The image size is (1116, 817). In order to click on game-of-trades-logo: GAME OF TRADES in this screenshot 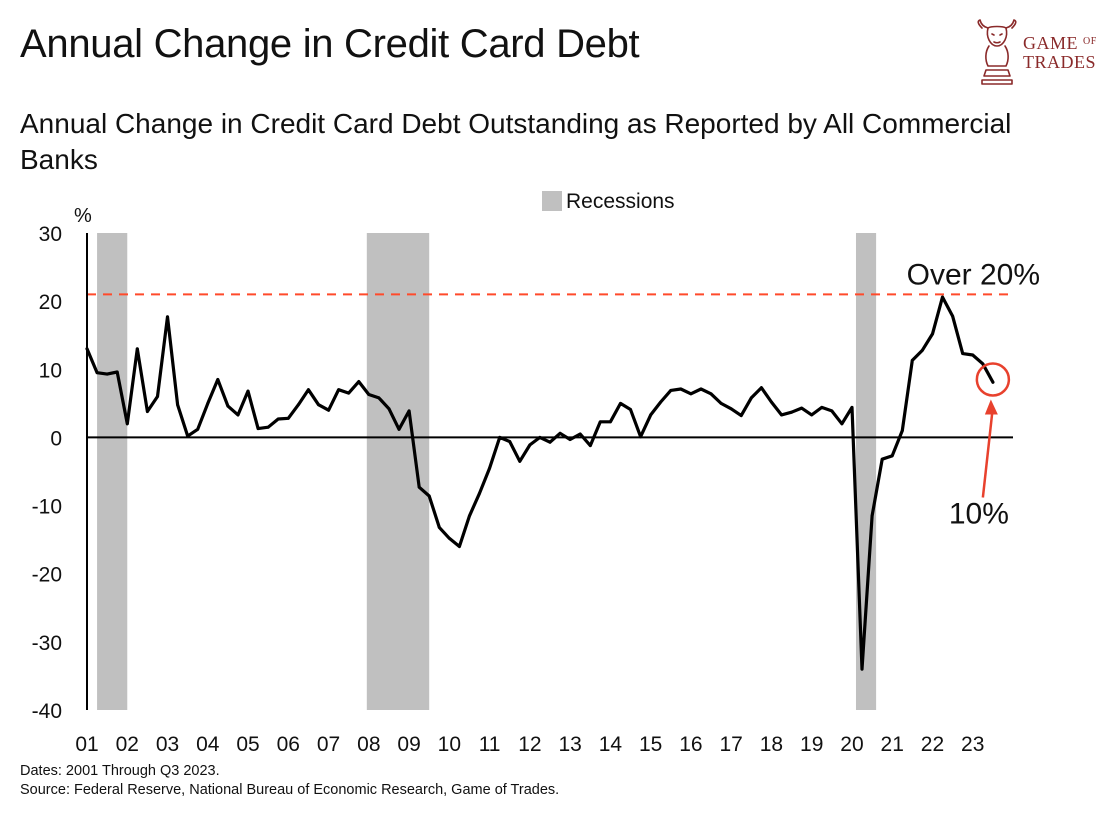, I will do `click(1039, 54)`.